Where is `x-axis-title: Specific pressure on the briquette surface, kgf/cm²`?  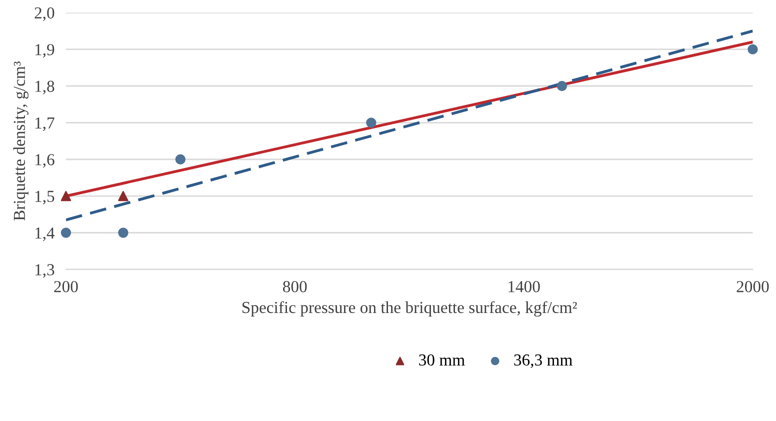
x-axis-title: Specific pressure on the briquette surface, kgf/cm² is located at coordinates (409, 309).